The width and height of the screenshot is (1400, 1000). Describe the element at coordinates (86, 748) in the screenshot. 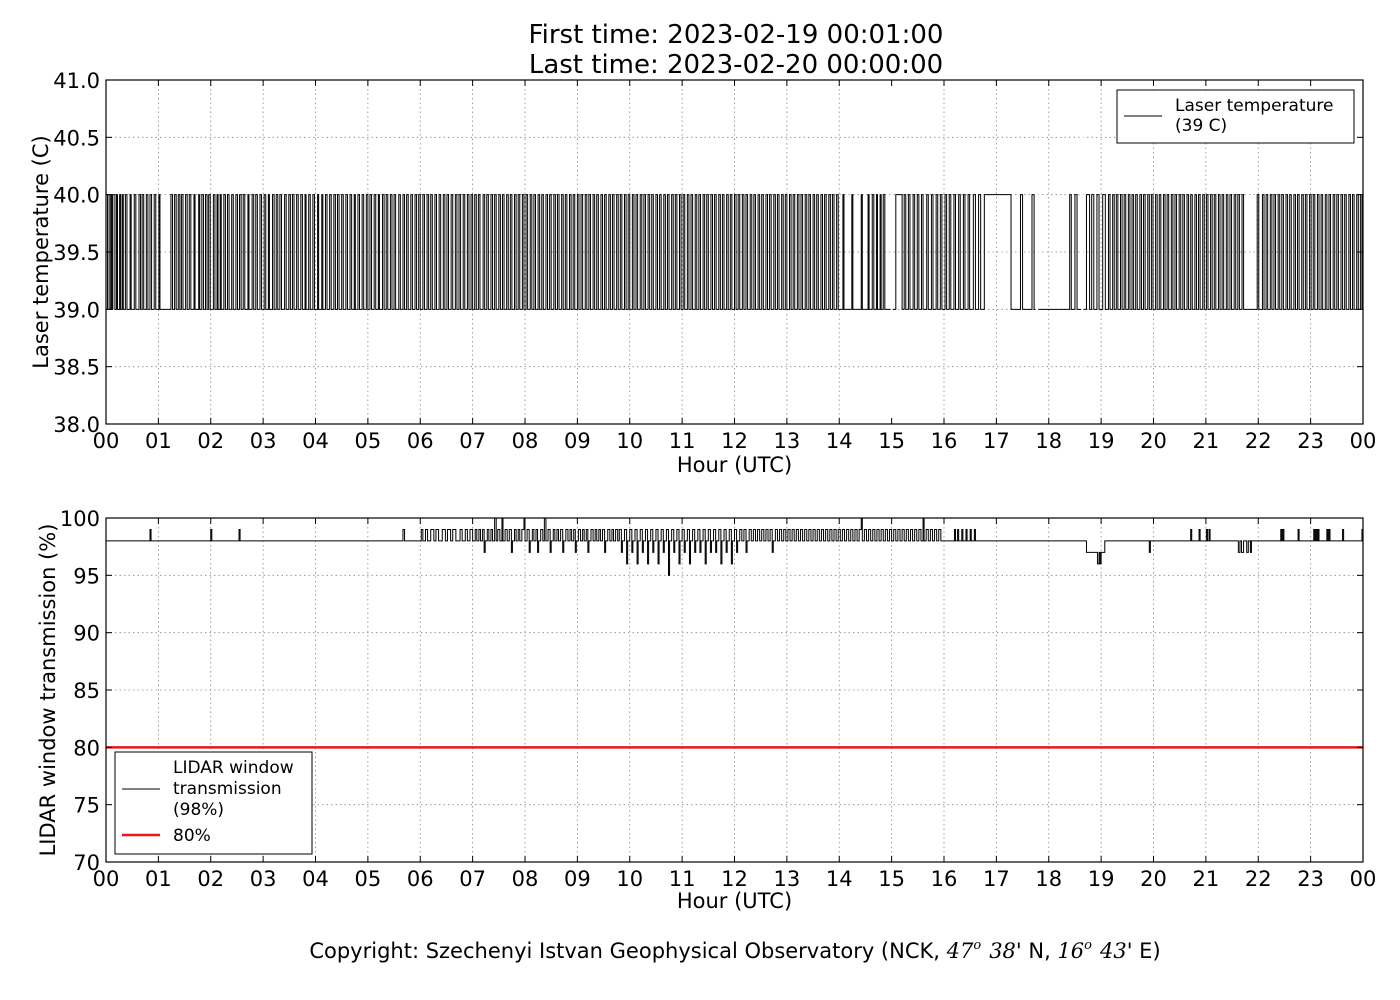

I see `bot-ytick-label: 80` at that location.